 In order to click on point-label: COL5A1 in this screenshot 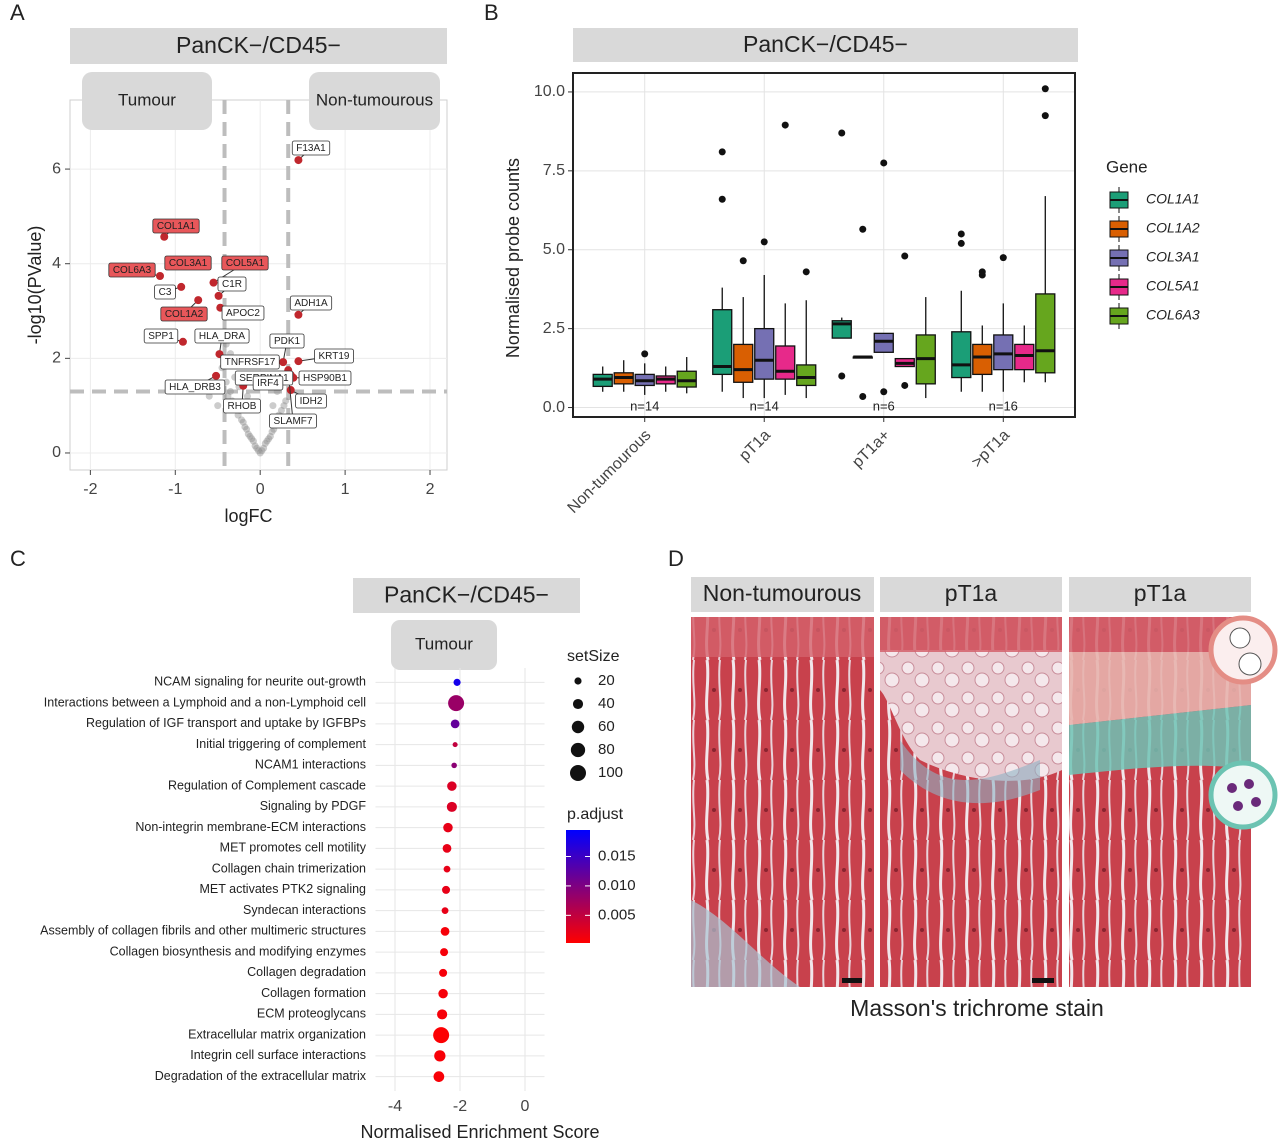, I will do `click(245, 263)`.